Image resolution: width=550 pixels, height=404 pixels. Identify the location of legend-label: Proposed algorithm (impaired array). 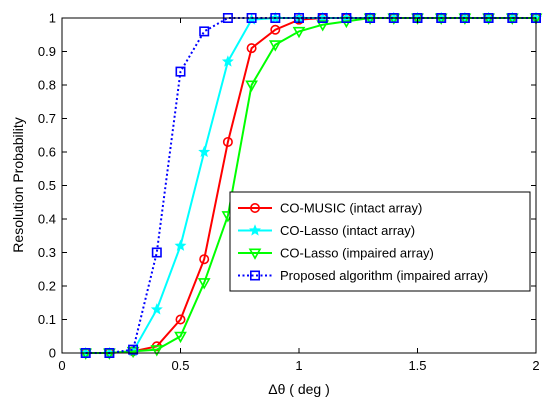
(384, 275).